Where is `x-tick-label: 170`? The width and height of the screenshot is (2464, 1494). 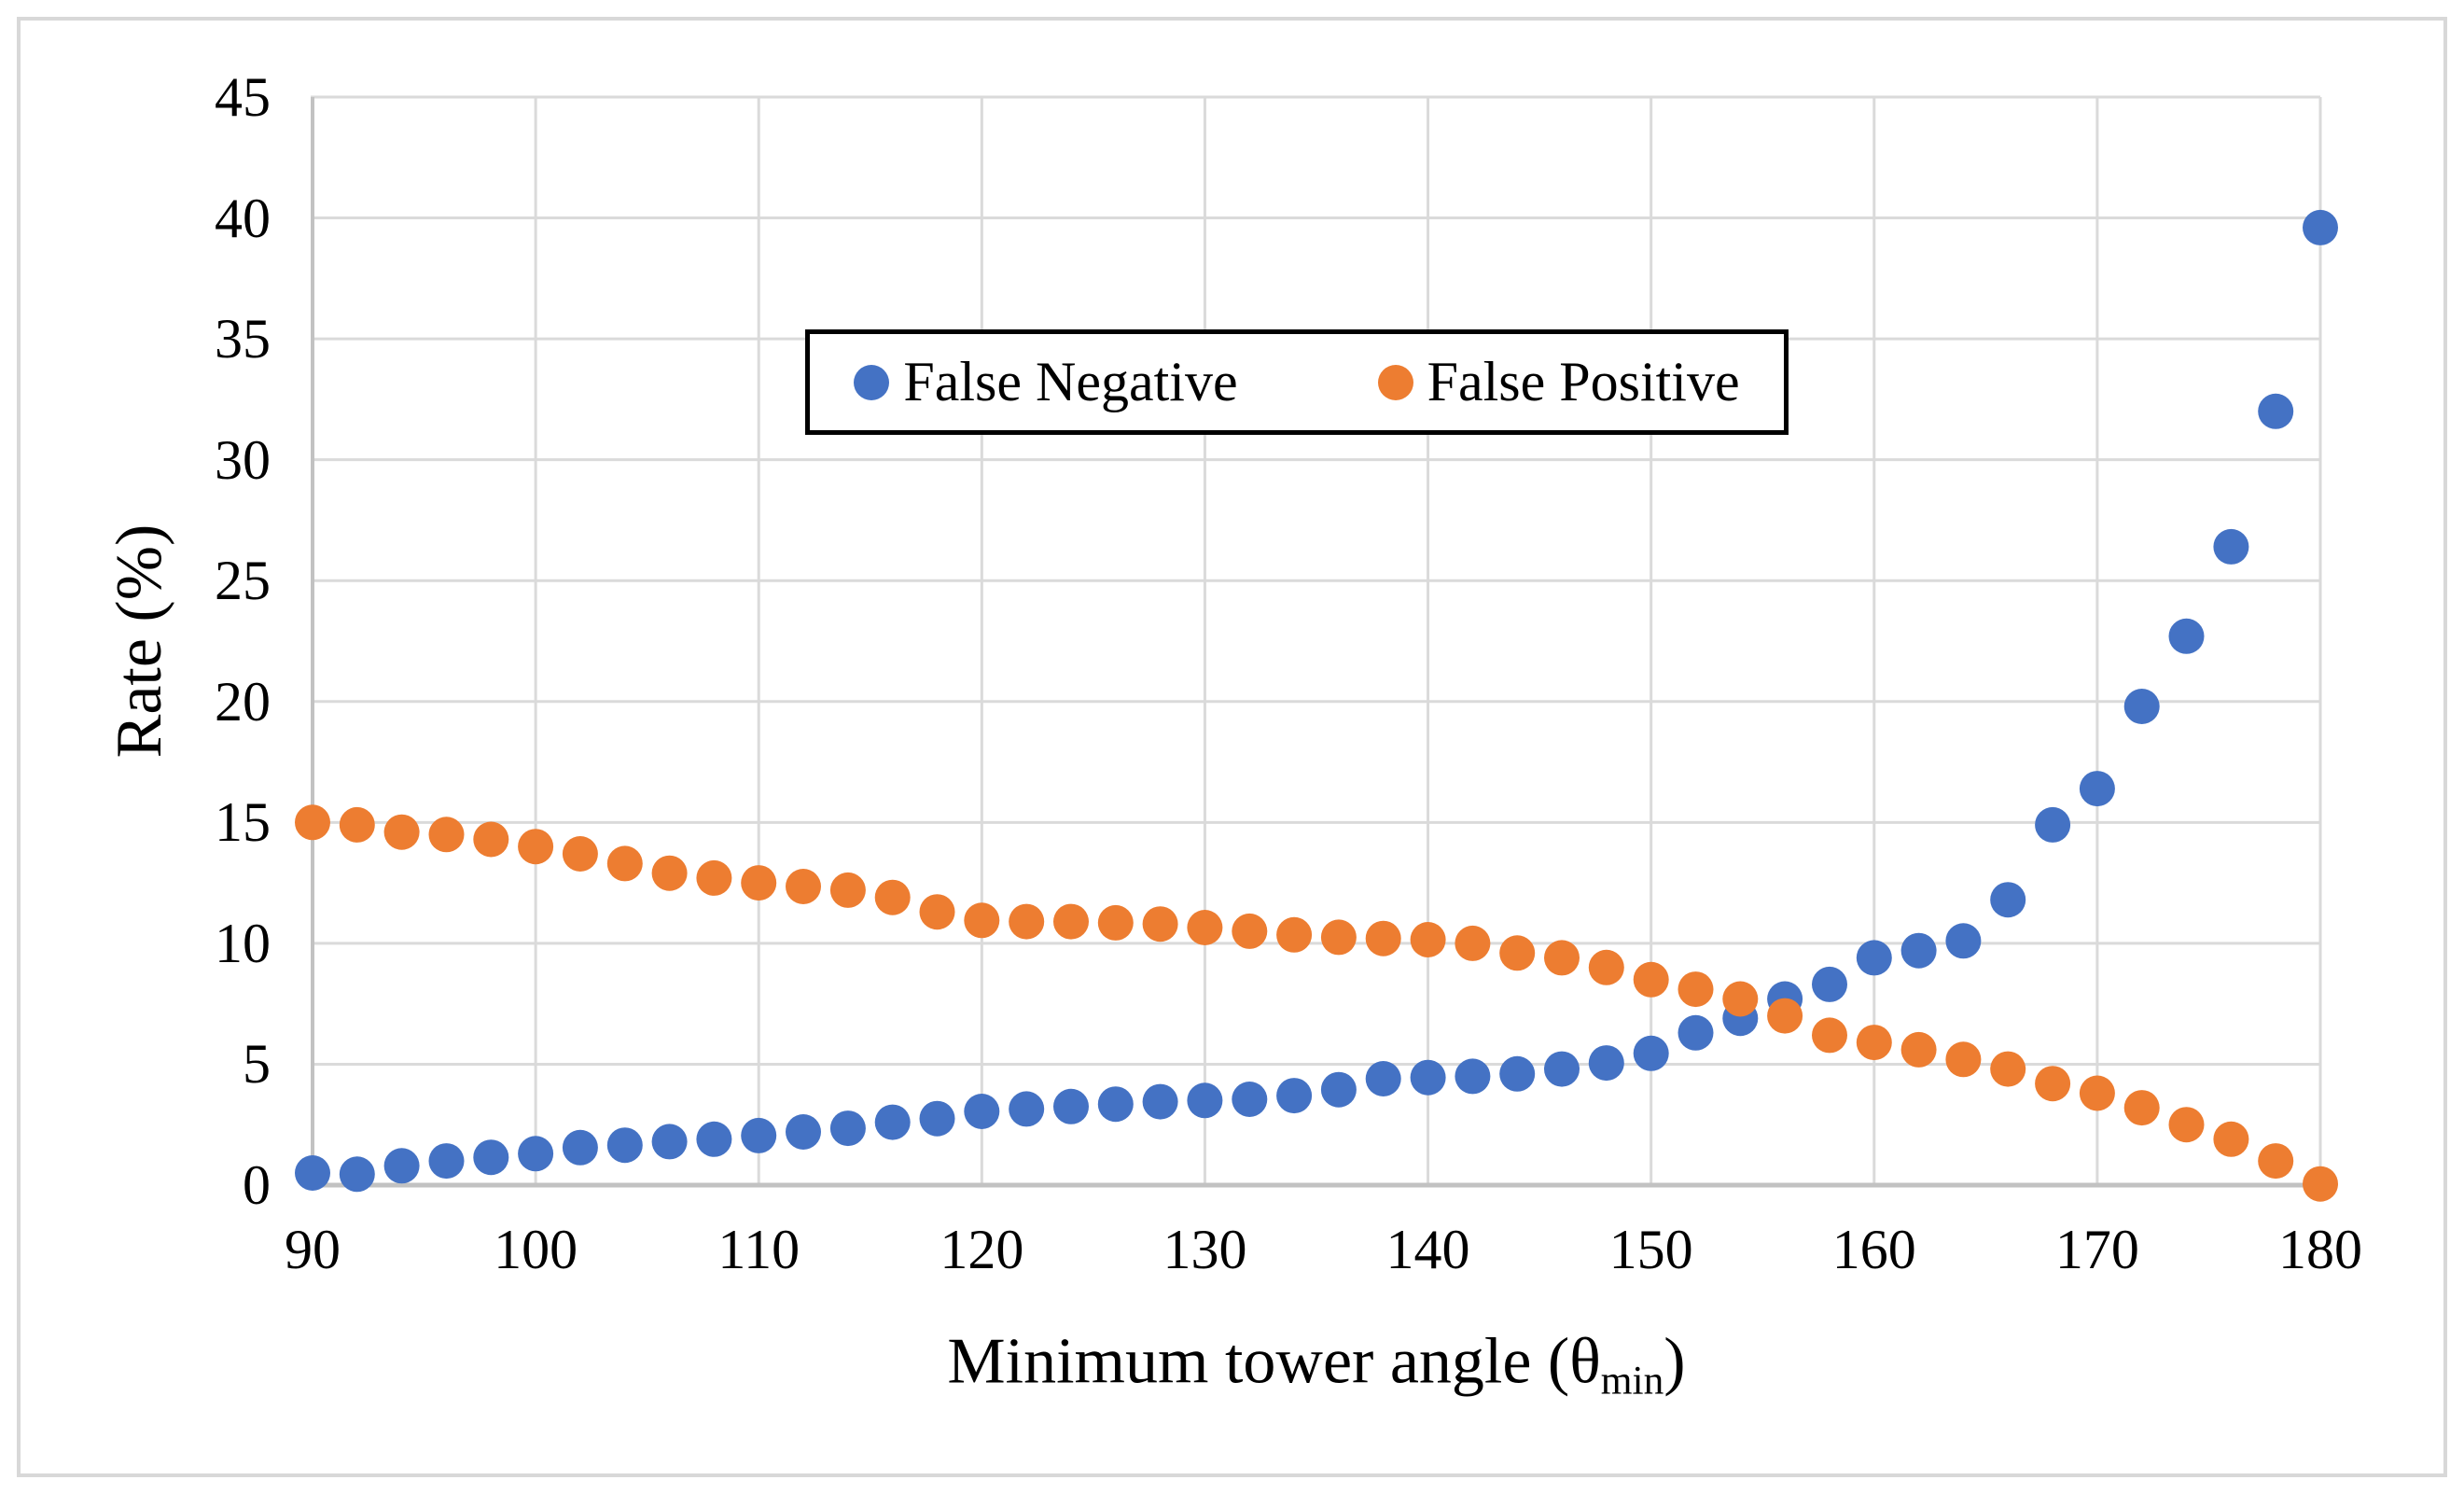 x-tick-label: 170 is located at coordinates (2096, 1249).